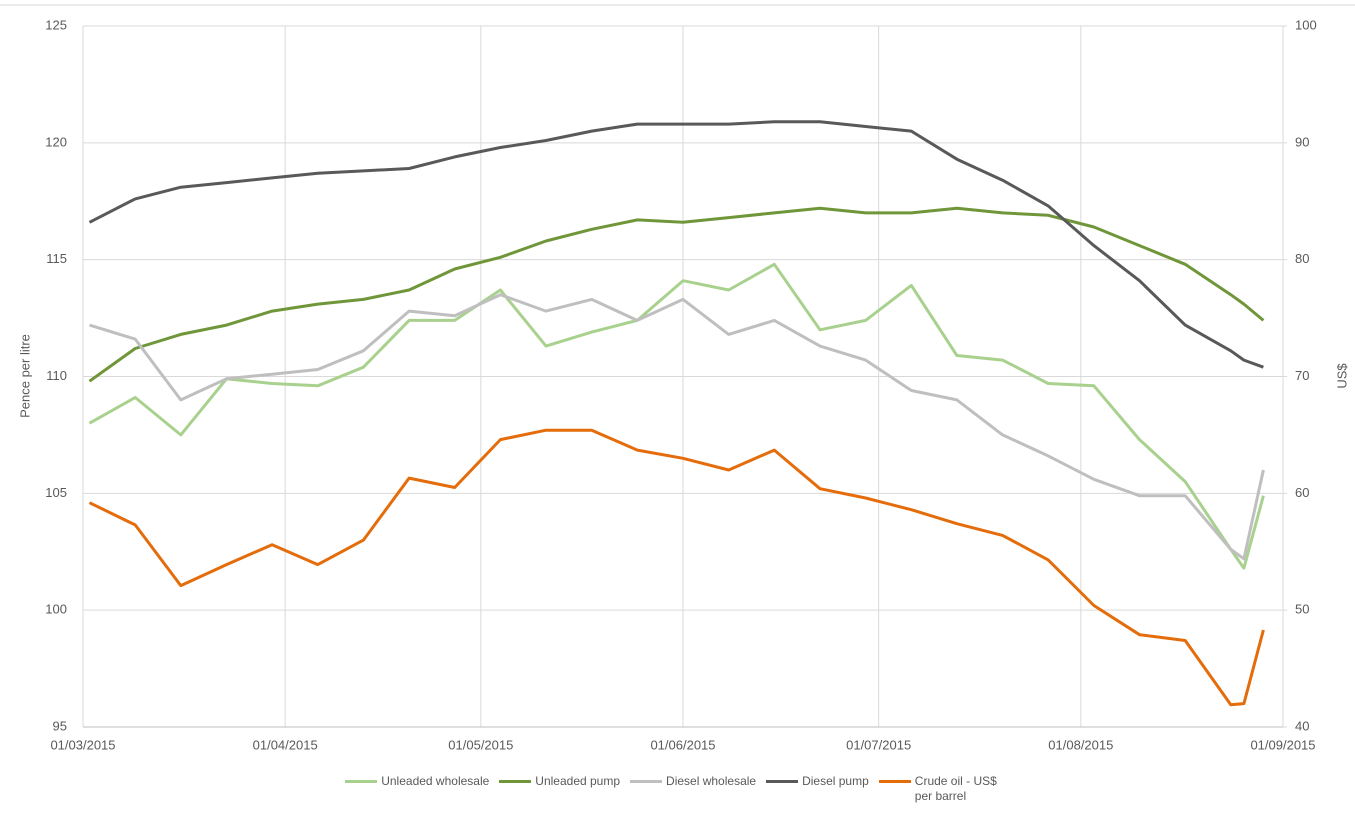  What do you see at coordinates (417, 789) in the screenshot?
I see `legend-item: Unleaded wholesale` at bounding box center [417, 789].